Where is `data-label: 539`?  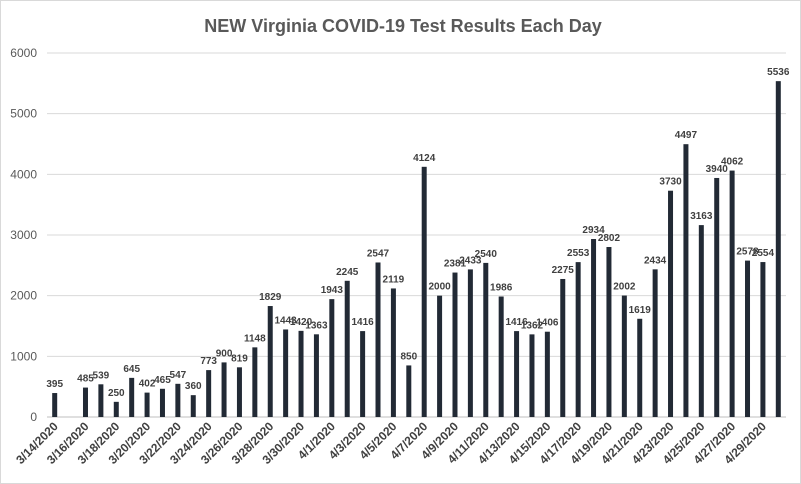 data-label: 539 is located at coordinates (101, 375).